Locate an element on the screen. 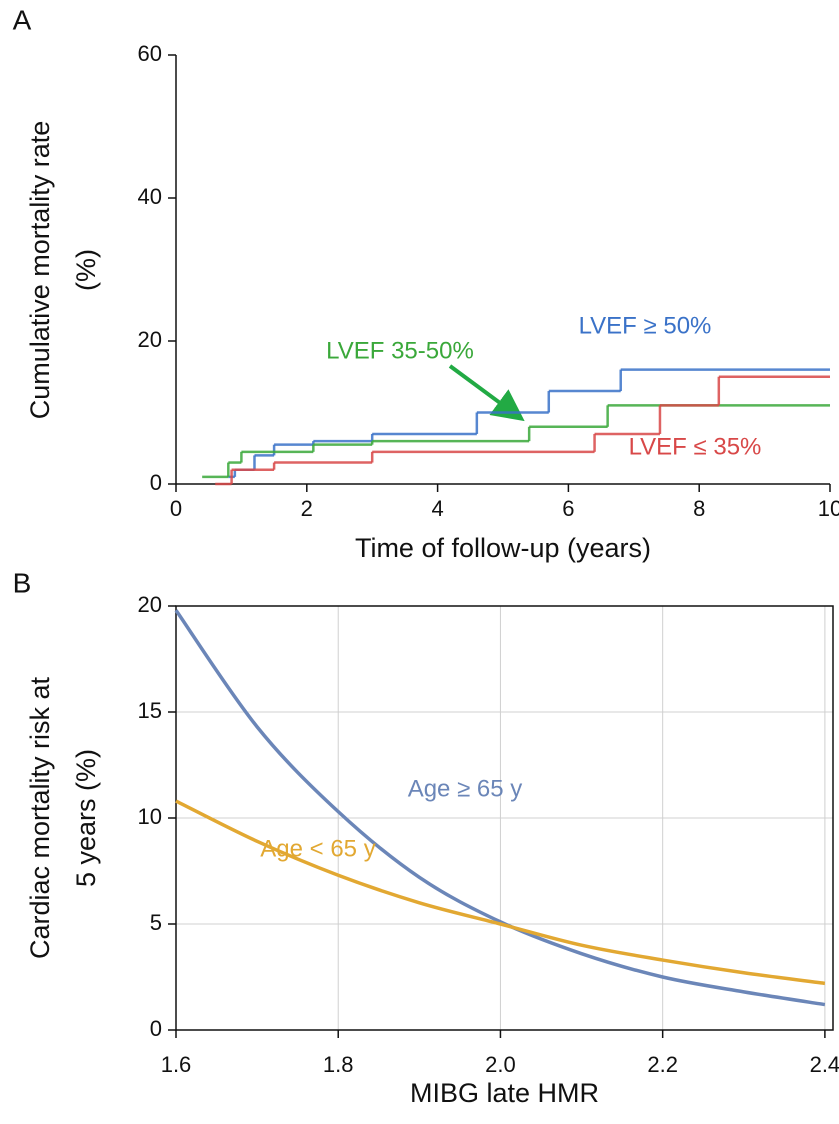 The image size is (839, 1124). series-label: LVEF ≥ 50% is located at coordinates (645, 325).